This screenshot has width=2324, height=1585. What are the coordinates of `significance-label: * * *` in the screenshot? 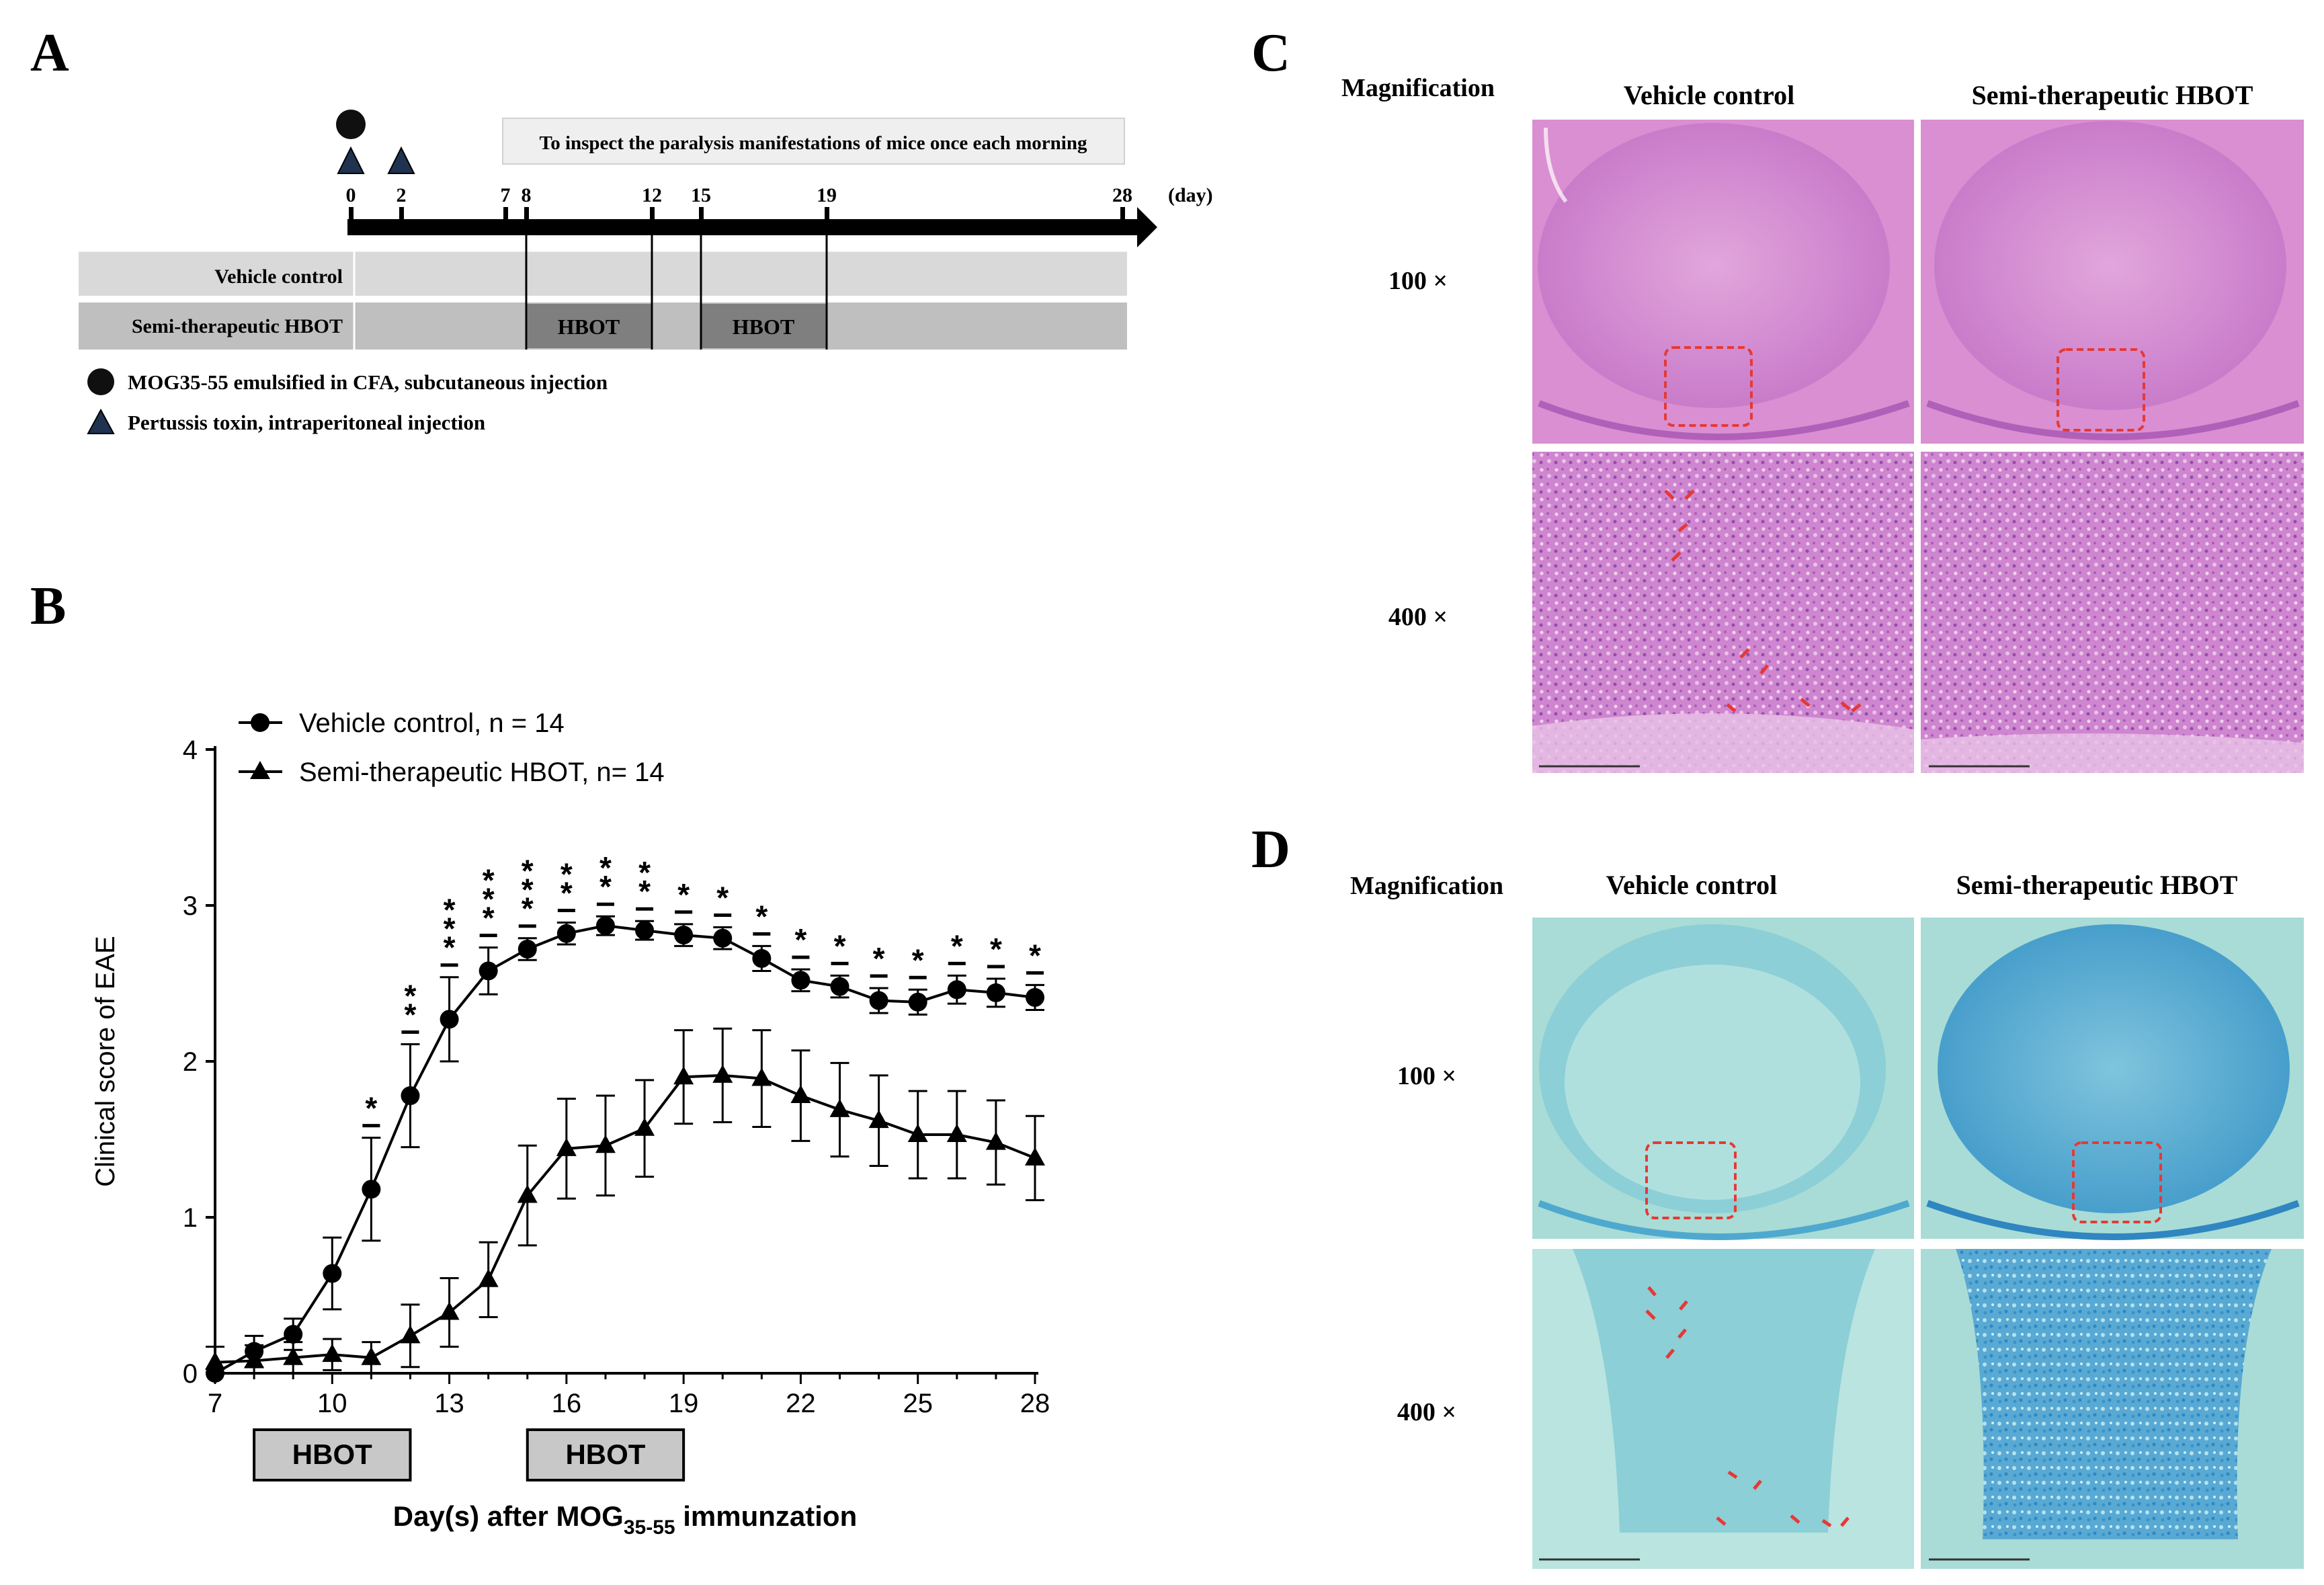 It's located at (489, 899).